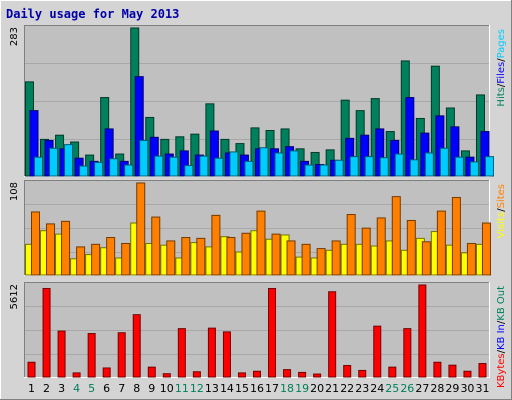 The image size is (512, 400). I want to click on day-label-20: 20, so click(317, 388).